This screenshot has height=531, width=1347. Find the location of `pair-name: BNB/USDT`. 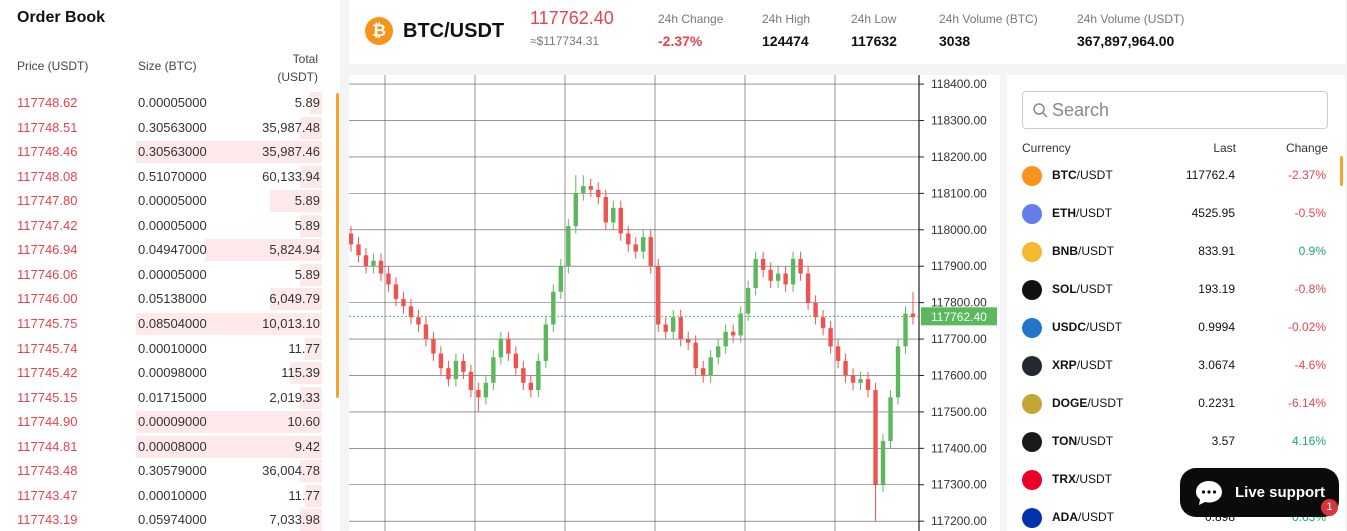

pair-name: BNB/USDT is located at coordinates (1083, 251).